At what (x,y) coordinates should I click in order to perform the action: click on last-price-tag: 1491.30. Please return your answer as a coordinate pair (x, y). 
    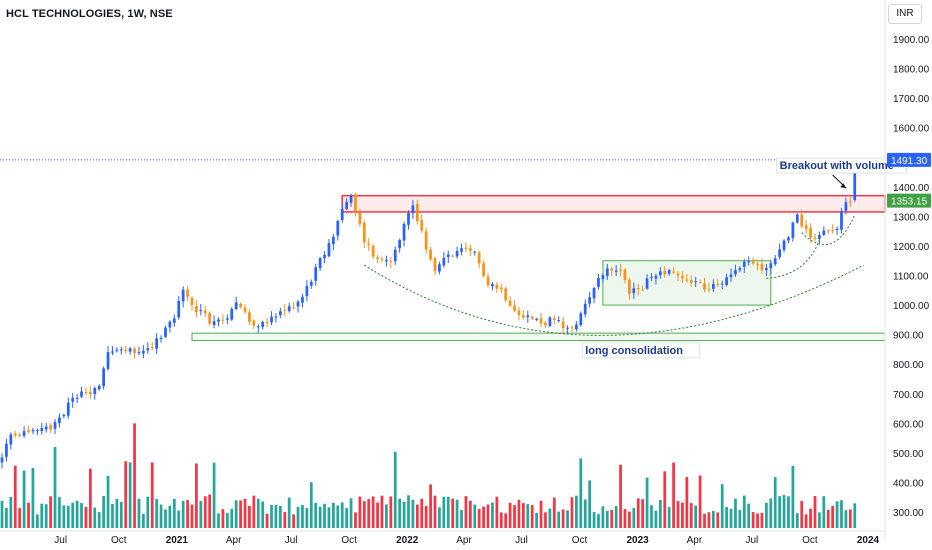
    Looking at the image, I should click on (909, 159).